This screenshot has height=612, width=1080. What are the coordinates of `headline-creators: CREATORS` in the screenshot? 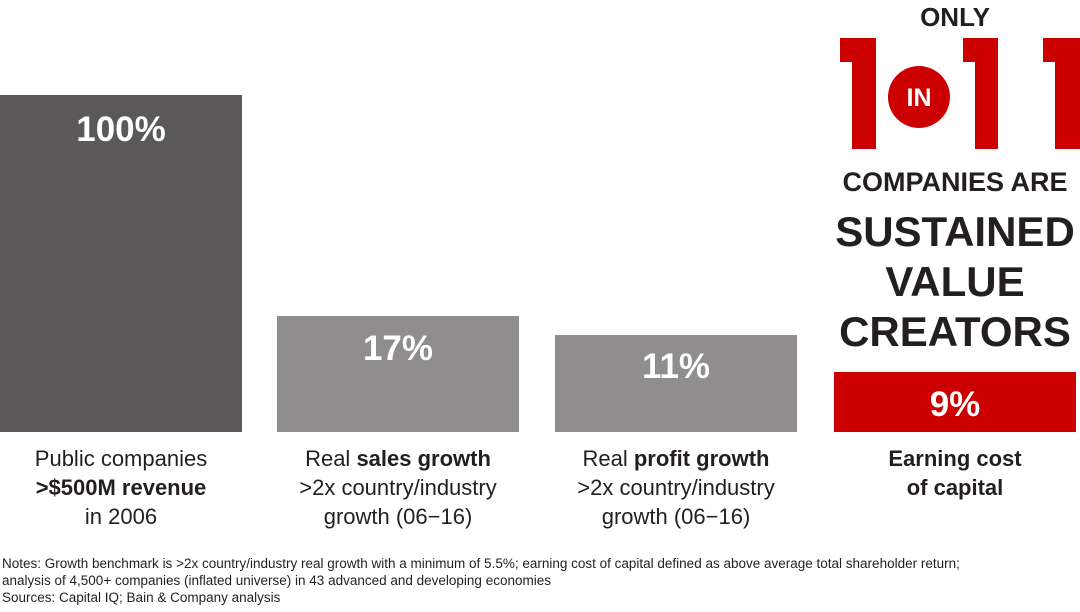 It's located at (955, 331).